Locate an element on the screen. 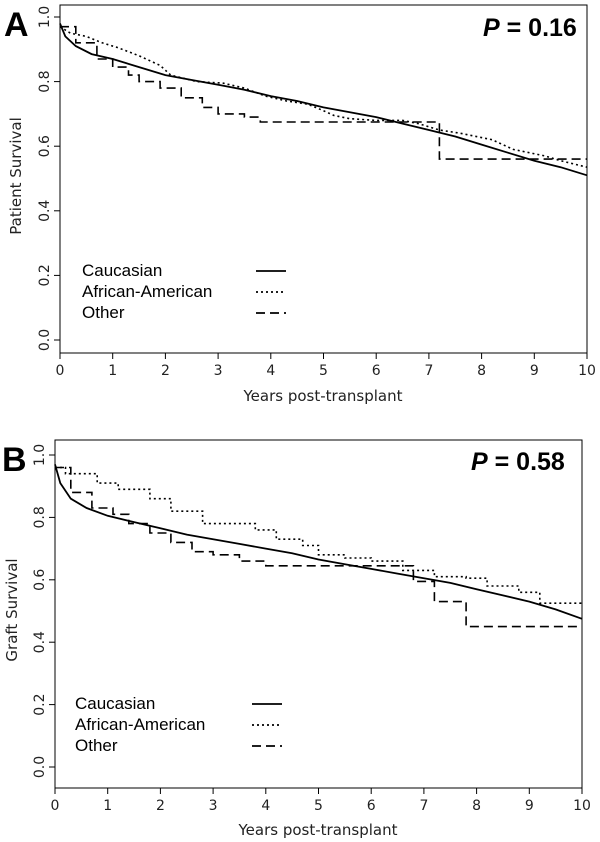  p-value-text: = 0.16 is located at coordinates (538, 28).